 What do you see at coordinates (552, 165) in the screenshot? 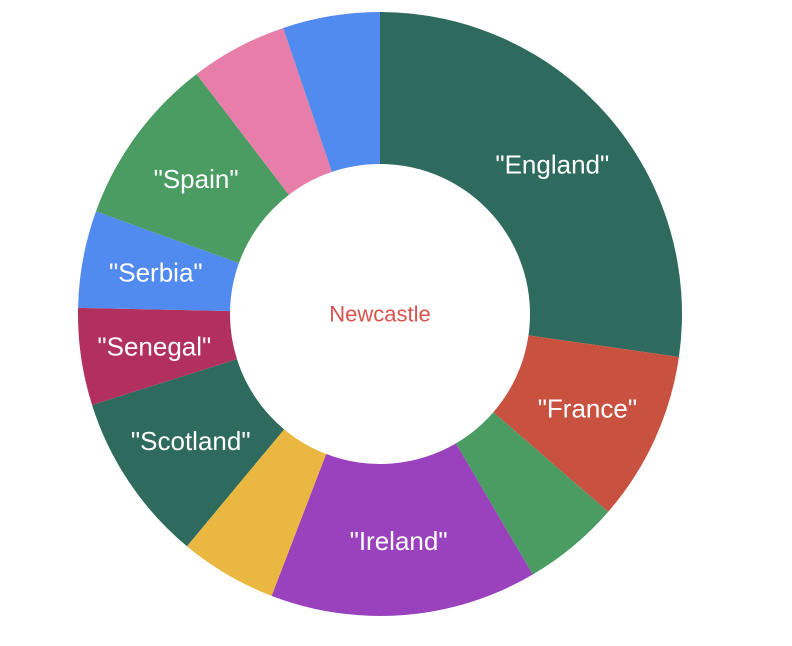
I see `slice-label-0: "England"` at bounding box center [552, 165].